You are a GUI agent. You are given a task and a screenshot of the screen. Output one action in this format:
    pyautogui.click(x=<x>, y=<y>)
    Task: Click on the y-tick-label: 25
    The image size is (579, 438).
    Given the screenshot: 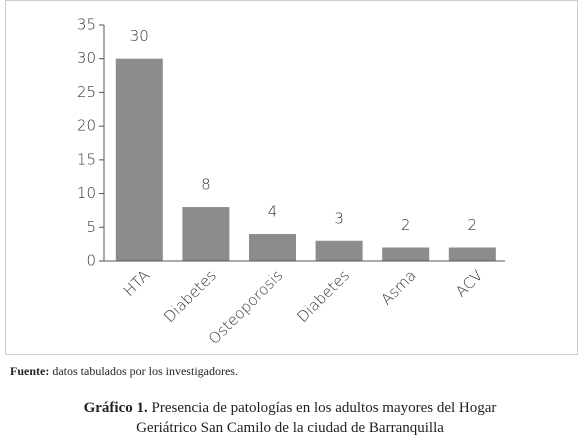 What is the action you would take?
    pyautogui.click(x=86, y=92)
    